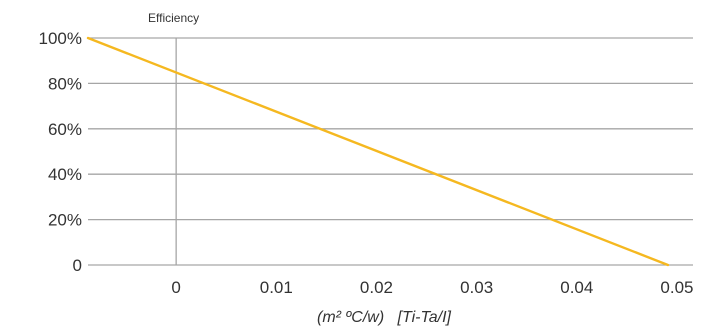  I want to click on y-tick-label: 20%, so click(65, 220).